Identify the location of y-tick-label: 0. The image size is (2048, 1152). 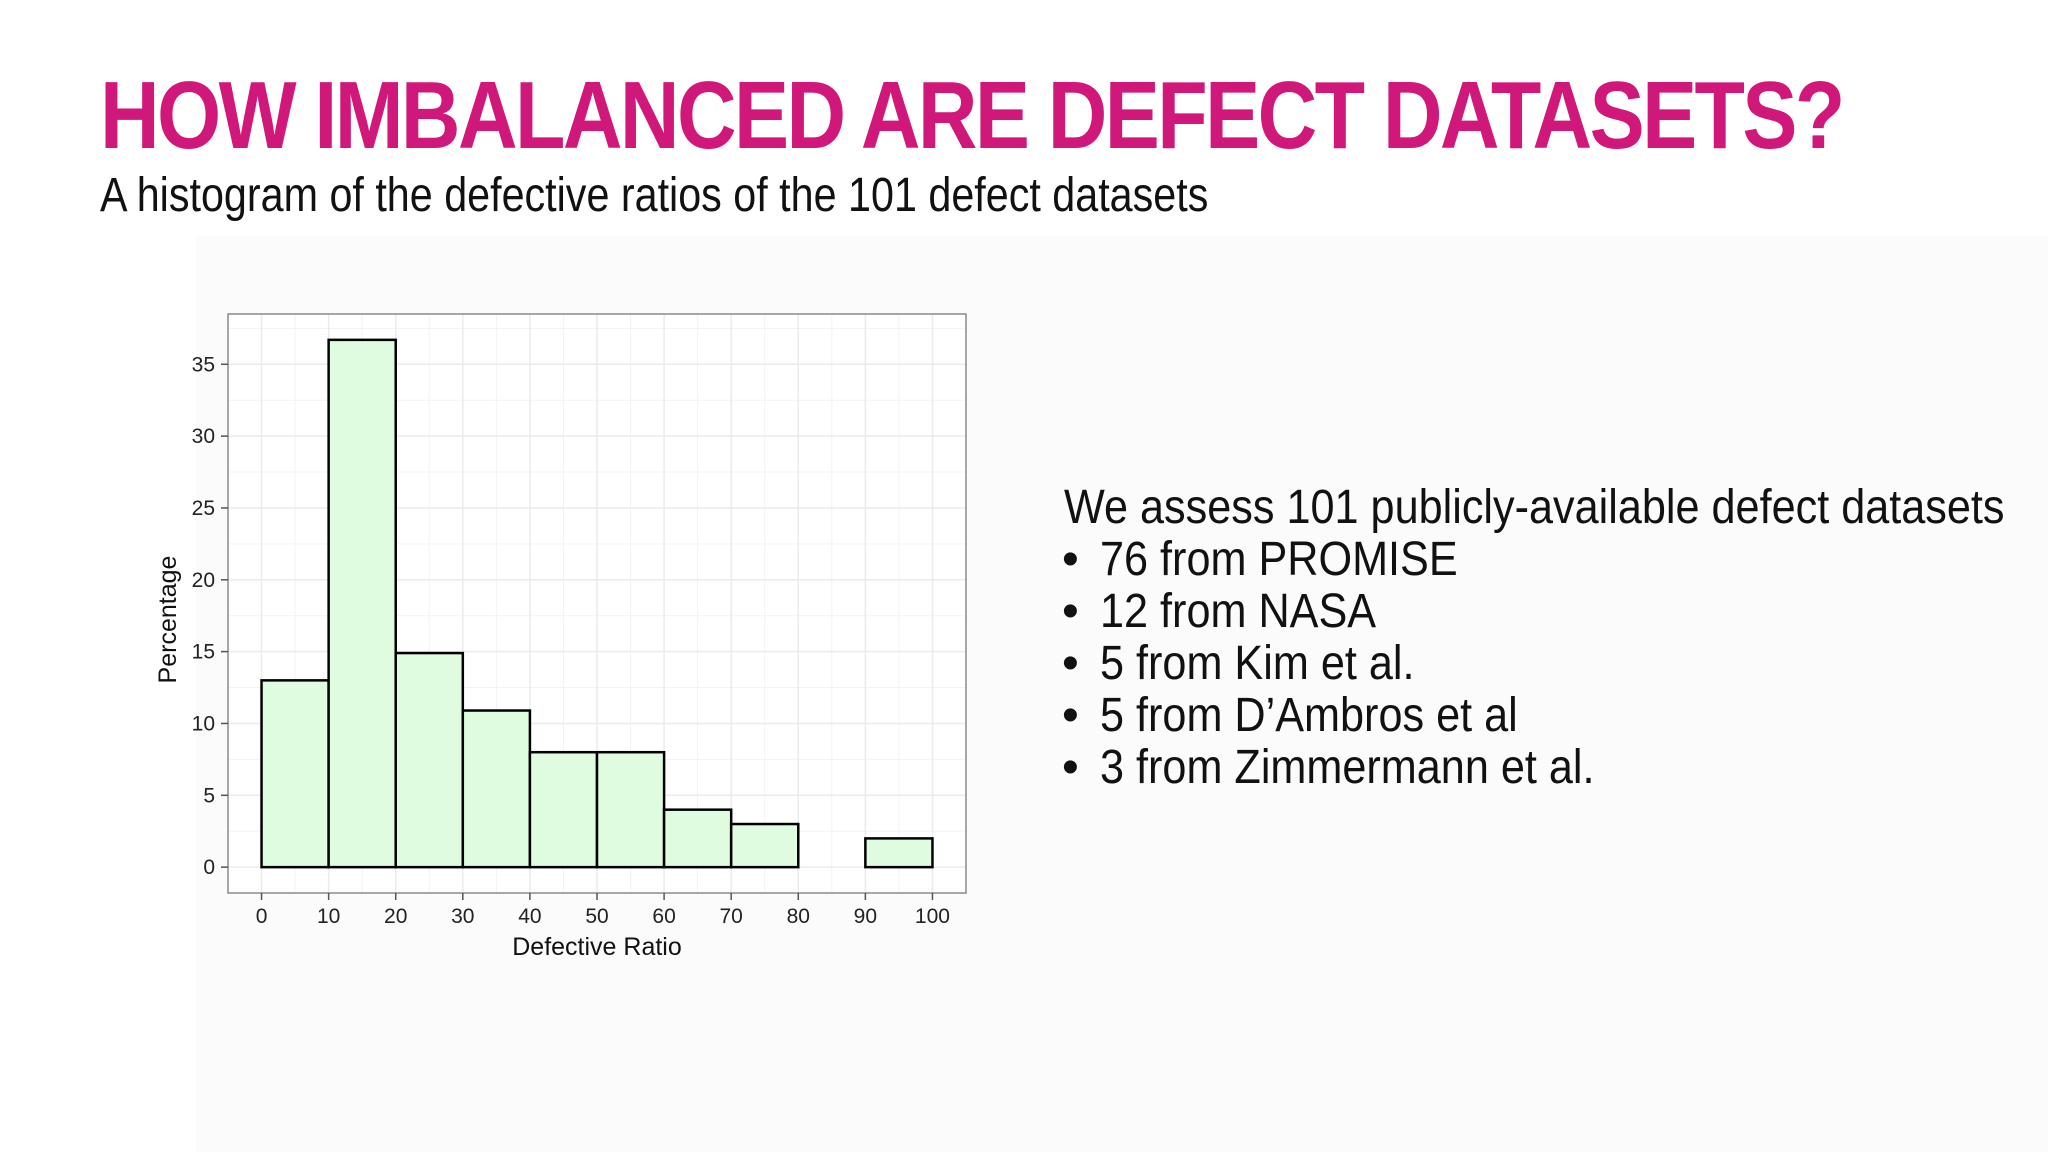
(209, 867).